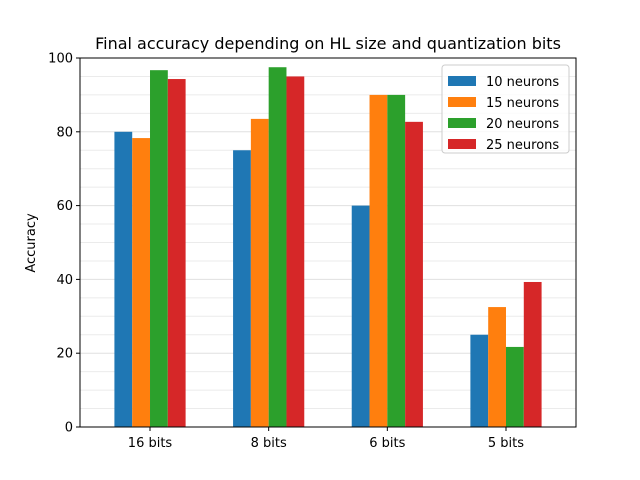  I want to click on legend-label: 25 neurons, so click(522, 145).